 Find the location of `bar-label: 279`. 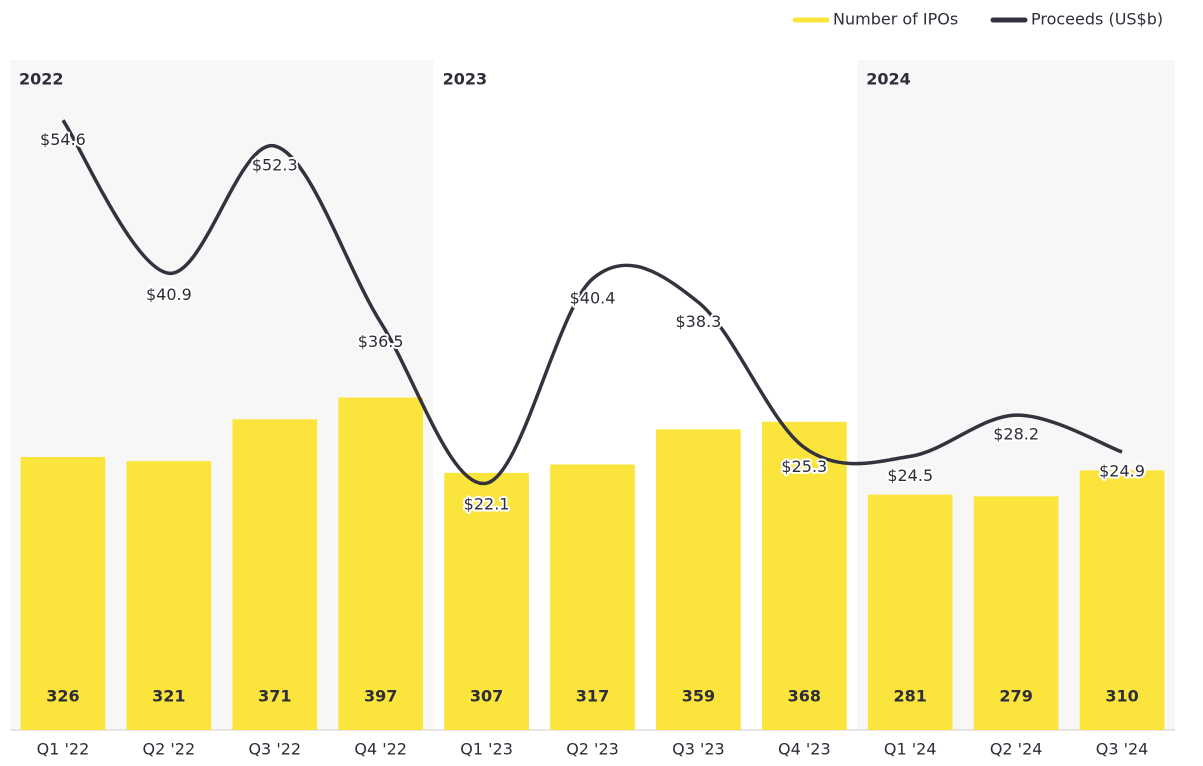

bar-label: 279 is located at coordinates (1015, 696).